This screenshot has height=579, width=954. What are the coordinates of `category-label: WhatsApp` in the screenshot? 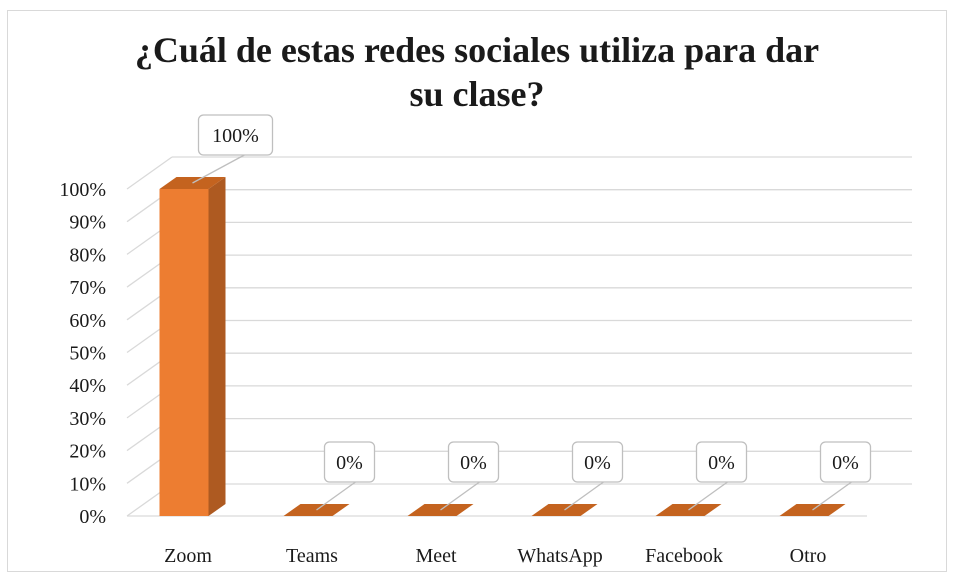 It's located at (560, 556).